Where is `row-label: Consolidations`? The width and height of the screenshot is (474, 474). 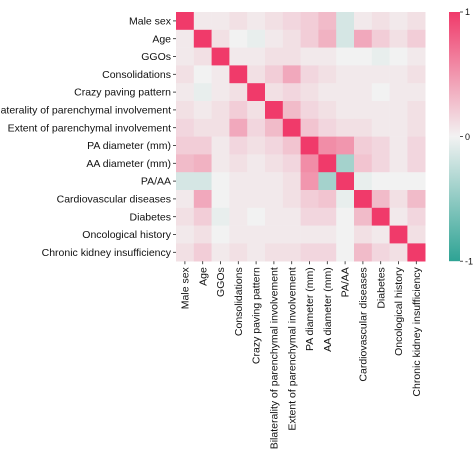 row-label: Consolidations is located at coordinates (136, 75).